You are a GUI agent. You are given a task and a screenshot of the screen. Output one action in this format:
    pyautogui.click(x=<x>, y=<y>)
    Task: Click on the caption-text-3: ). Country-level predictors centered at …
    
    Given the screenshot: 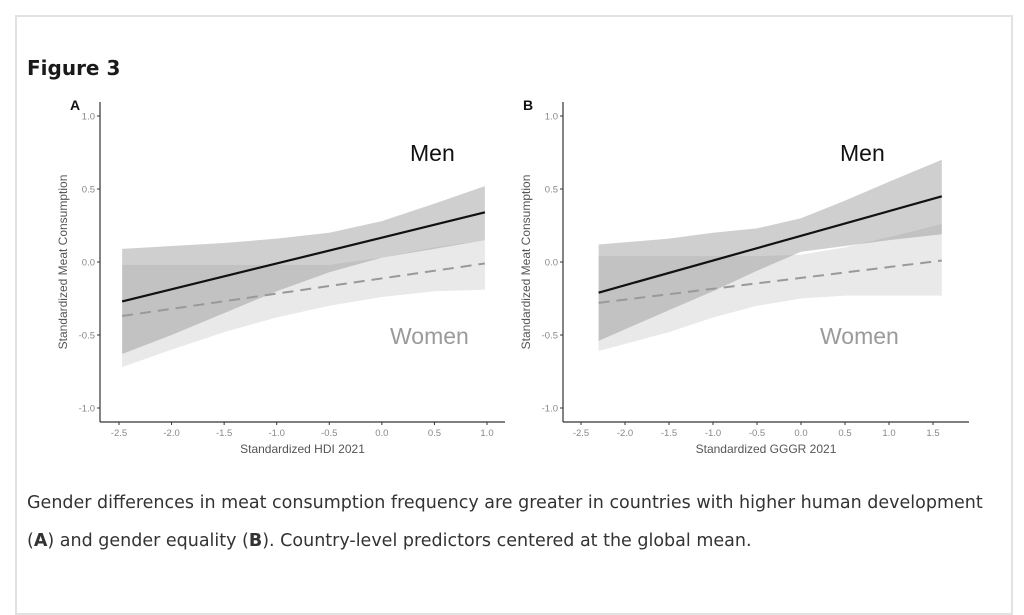 What is the action you would take?
    pyautogui.click(x=507, y=541)
    